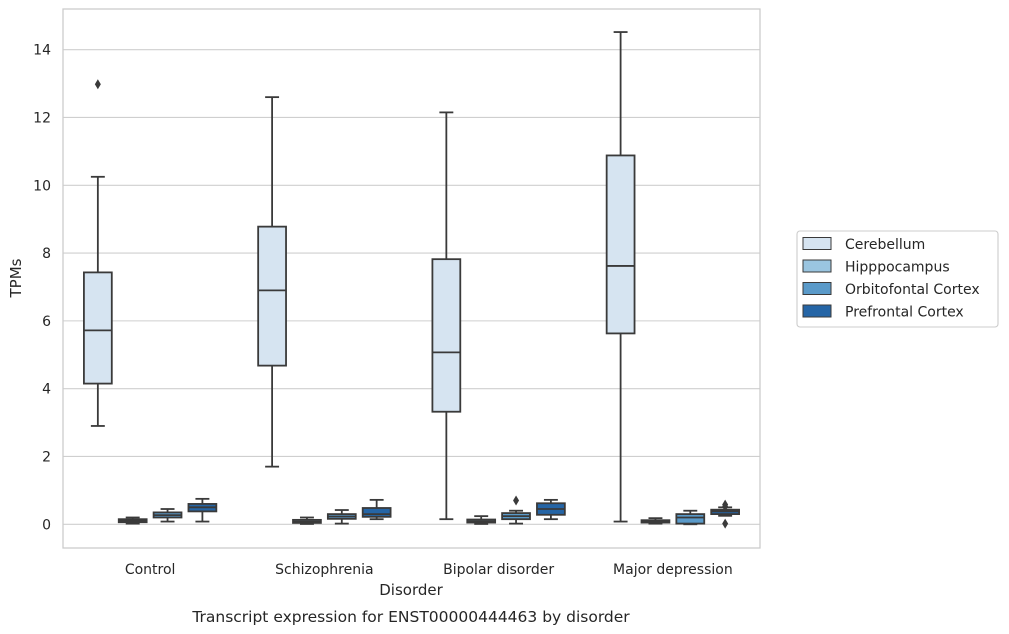  I want to click on y-tick-label: 8, so click(46, 254).